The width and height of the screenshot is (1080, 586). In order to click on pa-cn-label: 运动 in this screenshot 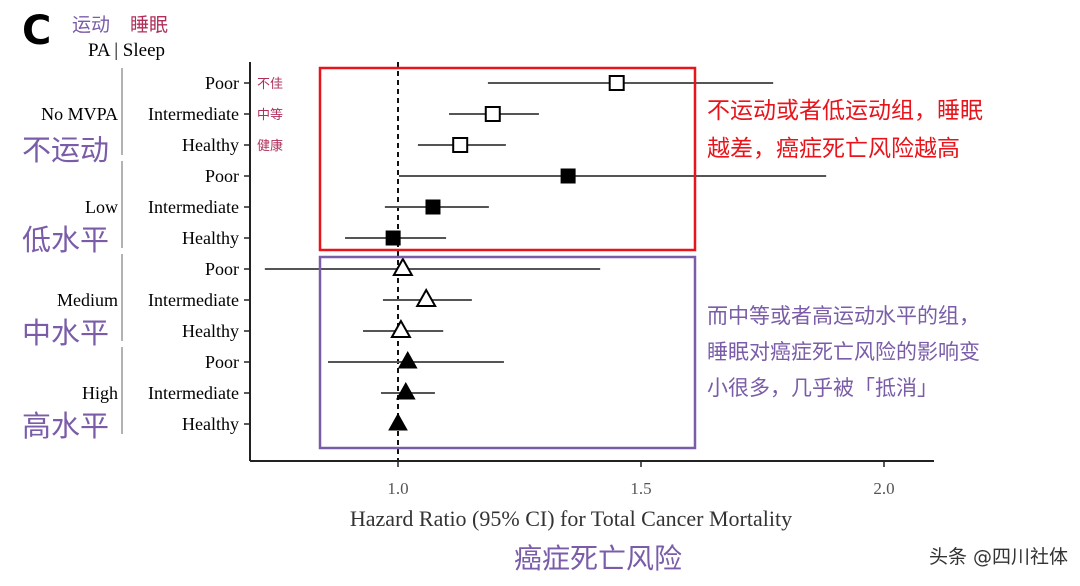, I will do `click(91, 25)`.